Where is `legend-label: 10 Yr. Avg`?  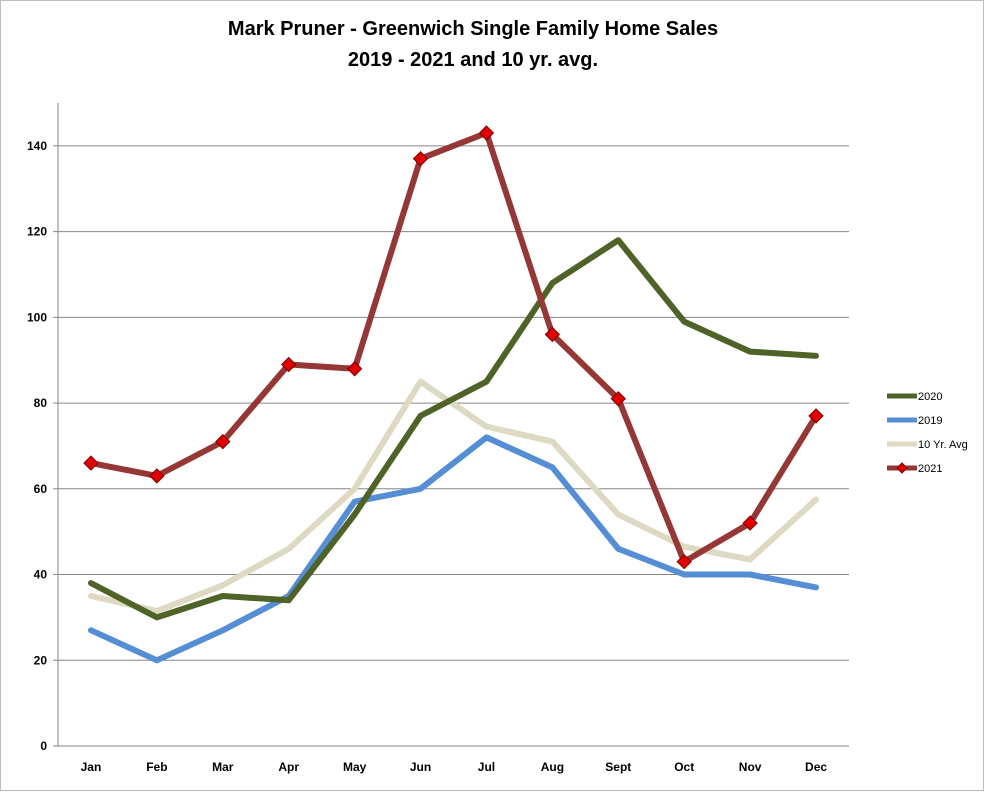 legend-label: 10 Yr. Avg is located at coordinates (943, 445).